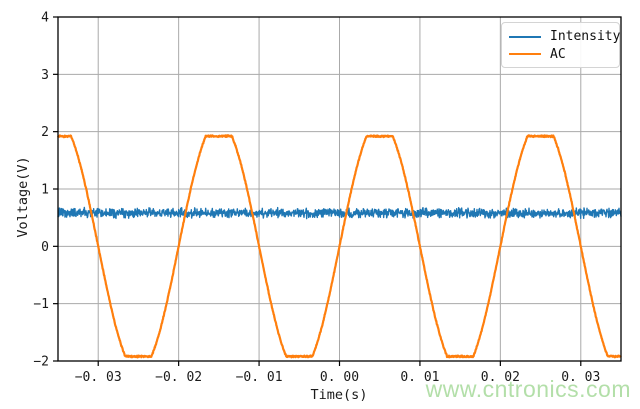 The height and width of the screenshot is (409, 640). Describe the element at coordinates (45, 18) in the screenshot. I see `y-tick-label: 4` at that location.